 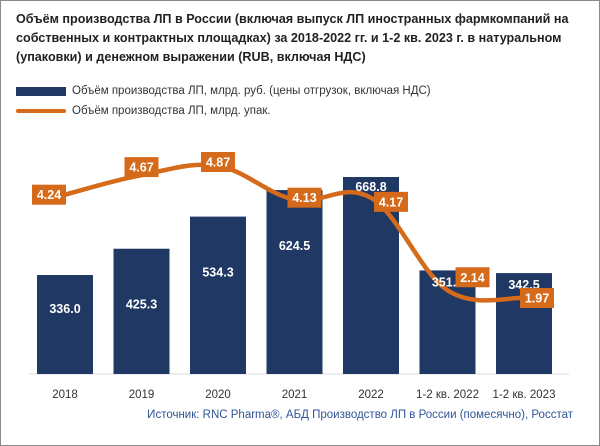 What do you see at coordinates (41, 111) in the screenshot?
I see `legend-swatch-line` at bounding box center [41, 111].